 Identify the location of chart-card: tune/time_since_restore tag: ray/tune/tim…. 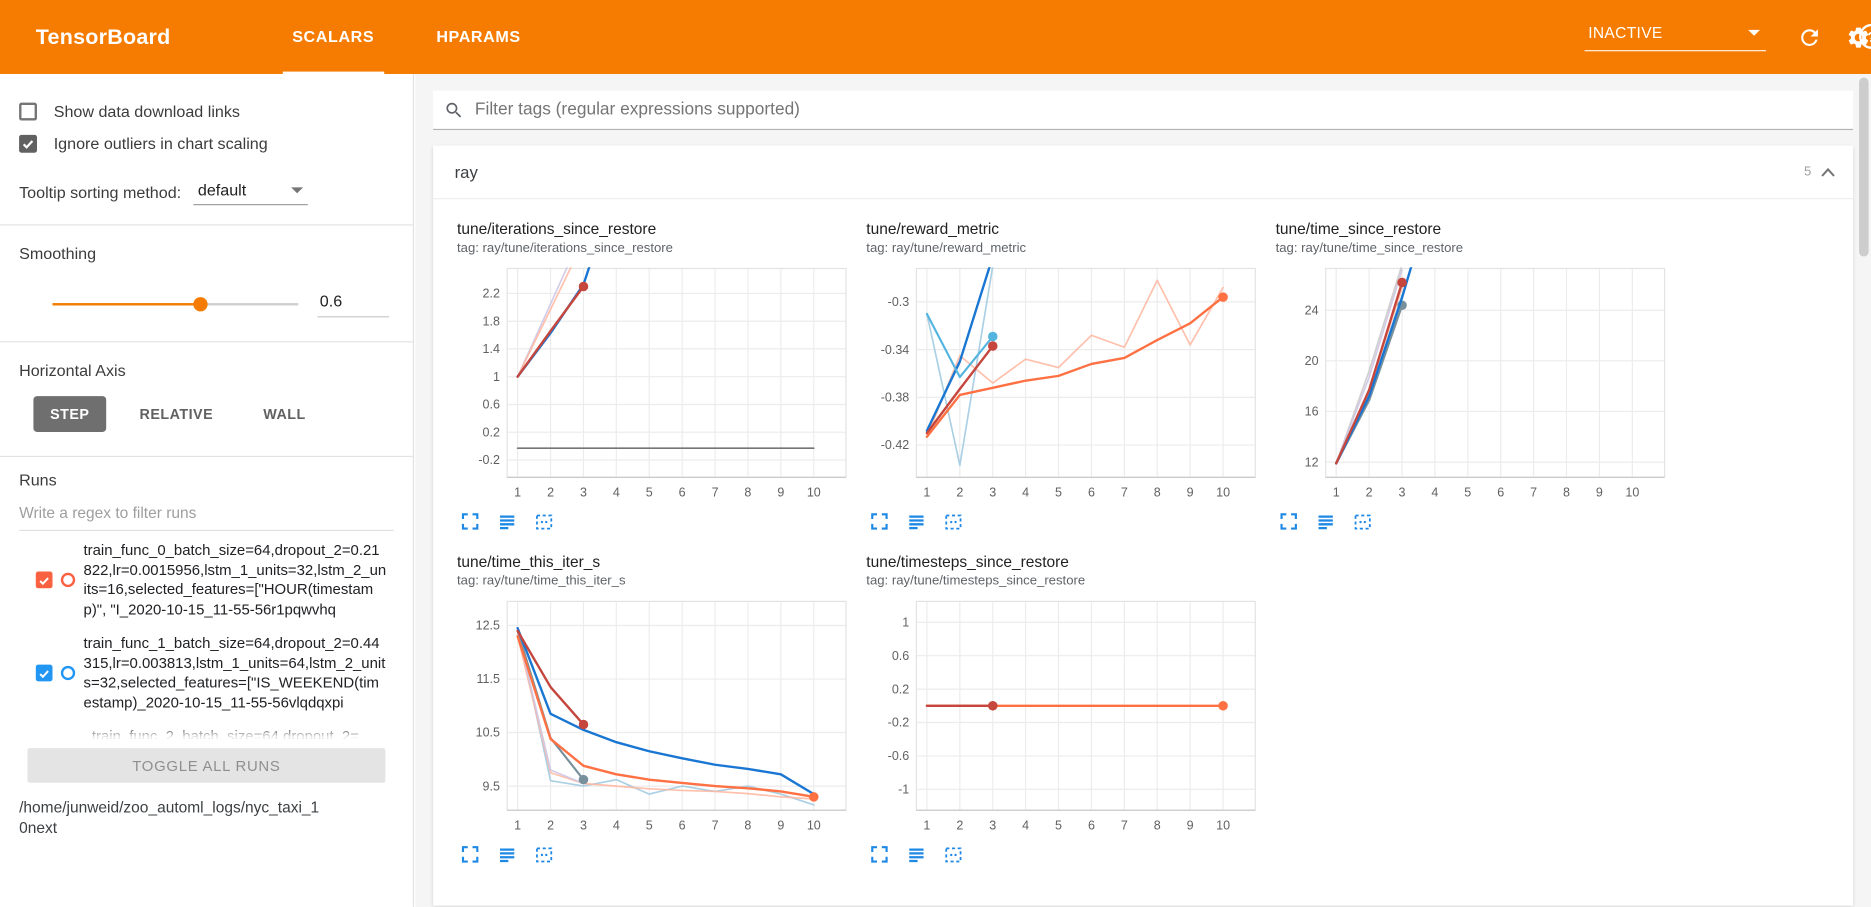
(1473, 376).